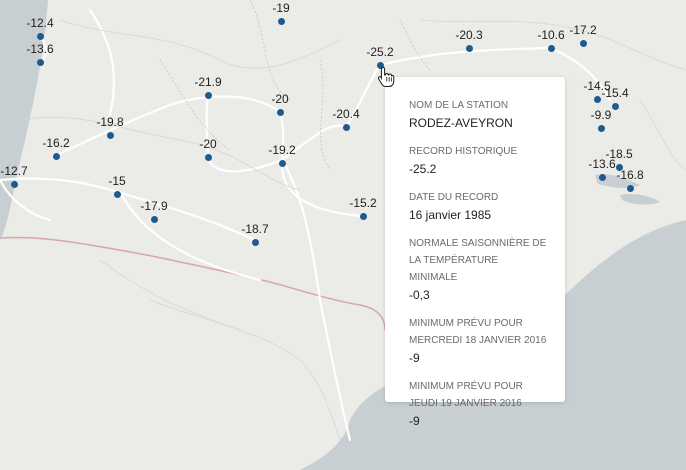 Image resolution: width=686 pixels, height=470 pixels. Describe the element at coordinates (630, 175) in the screenshot. I see `station-label: -16.8` at that location.